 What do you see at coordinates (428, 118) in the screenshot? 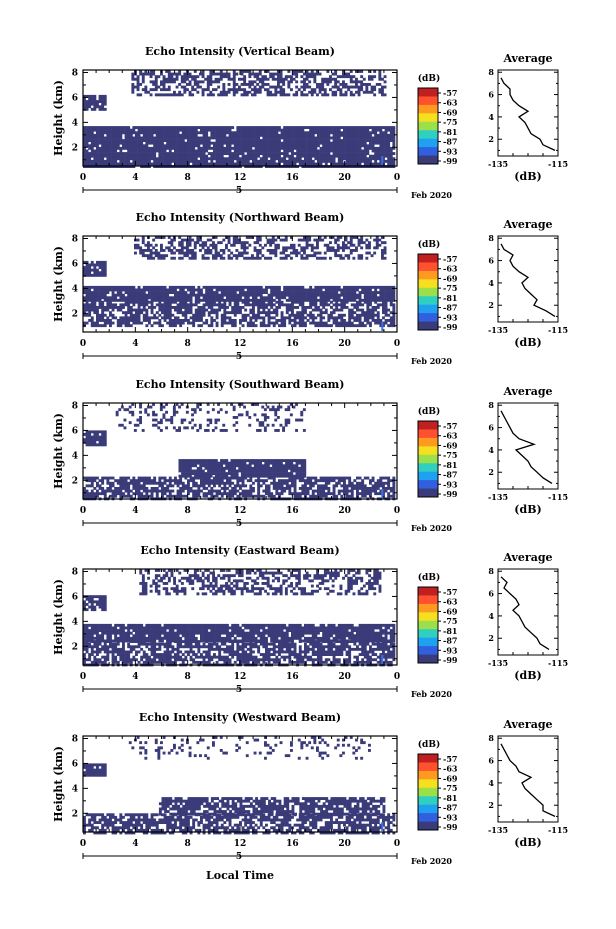
I see `colorbar-swatch` at bounding box center [428, 118].